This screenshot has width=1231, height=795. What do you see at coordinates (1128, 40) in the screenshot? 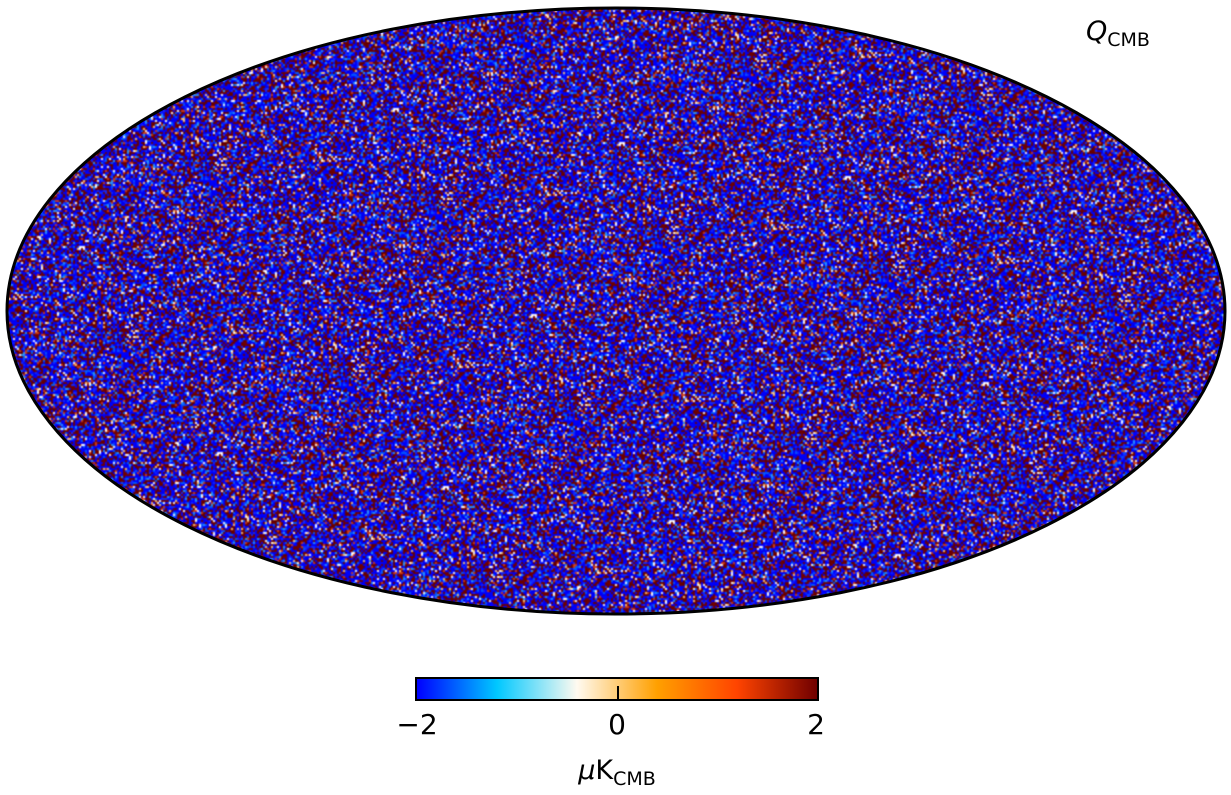
I see `map-title-subscript: CMB` at bounding box center [1128, 40].